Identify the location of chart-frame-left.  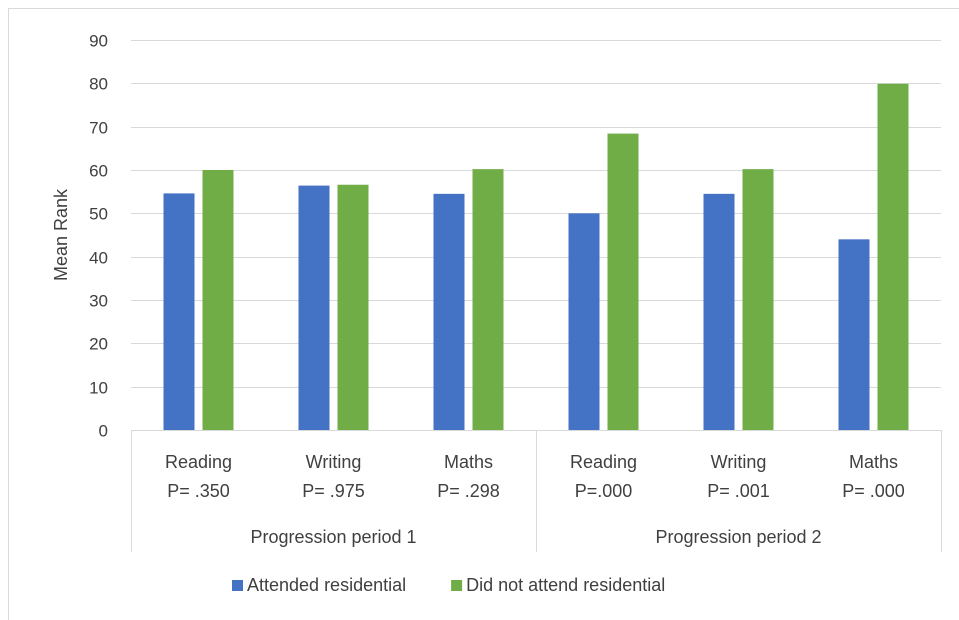
(8, 314).